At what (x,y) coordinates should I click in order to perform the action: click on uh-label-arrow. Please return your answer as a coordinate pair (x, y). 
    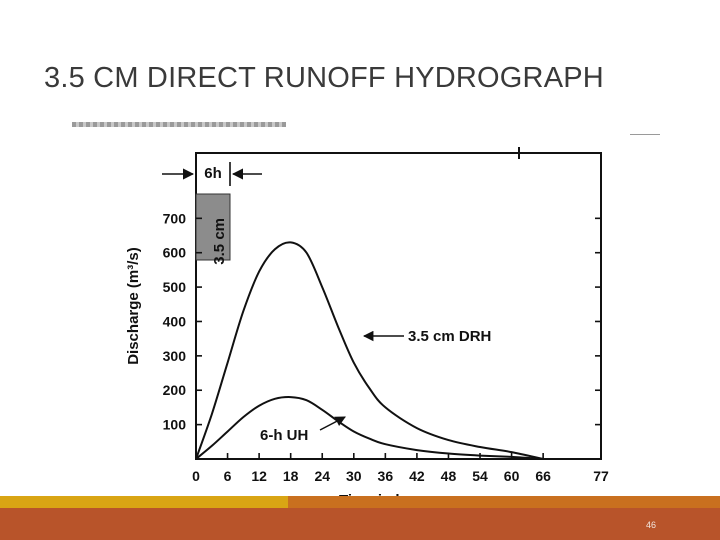
    Looking at the image, I should click on (332, 423).